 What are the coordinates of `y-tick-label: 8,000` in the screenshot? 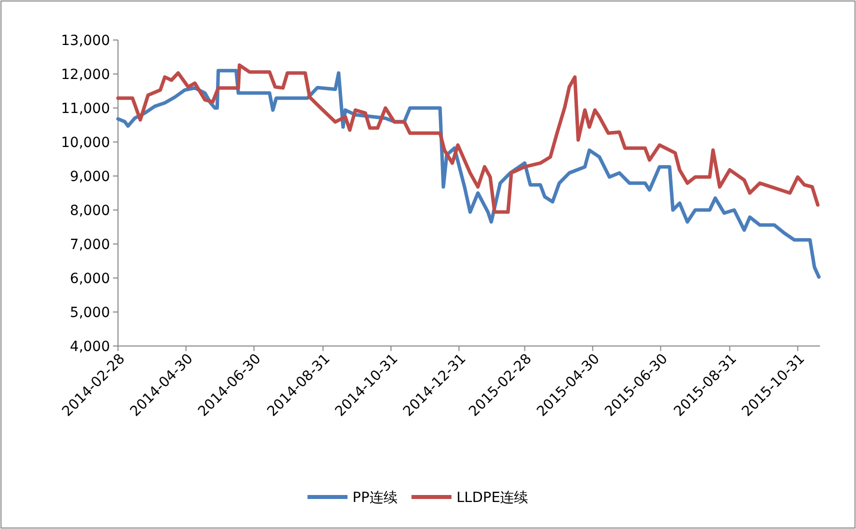 It's located at (90, 210).